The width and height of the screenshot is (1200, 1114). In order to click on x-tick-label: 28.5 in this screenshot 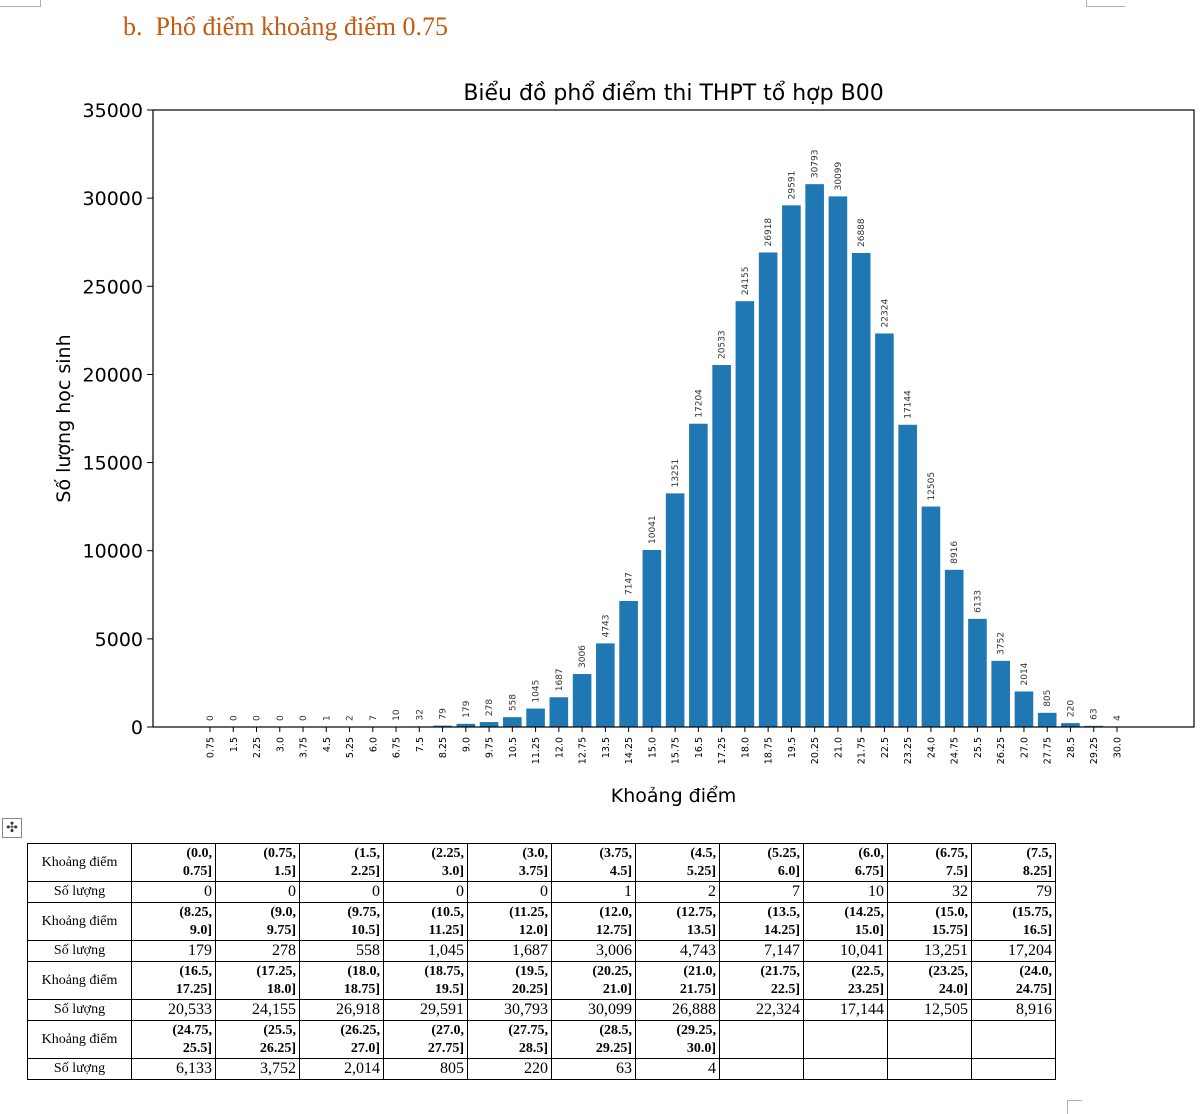, I will do `click(1071, 747)`.